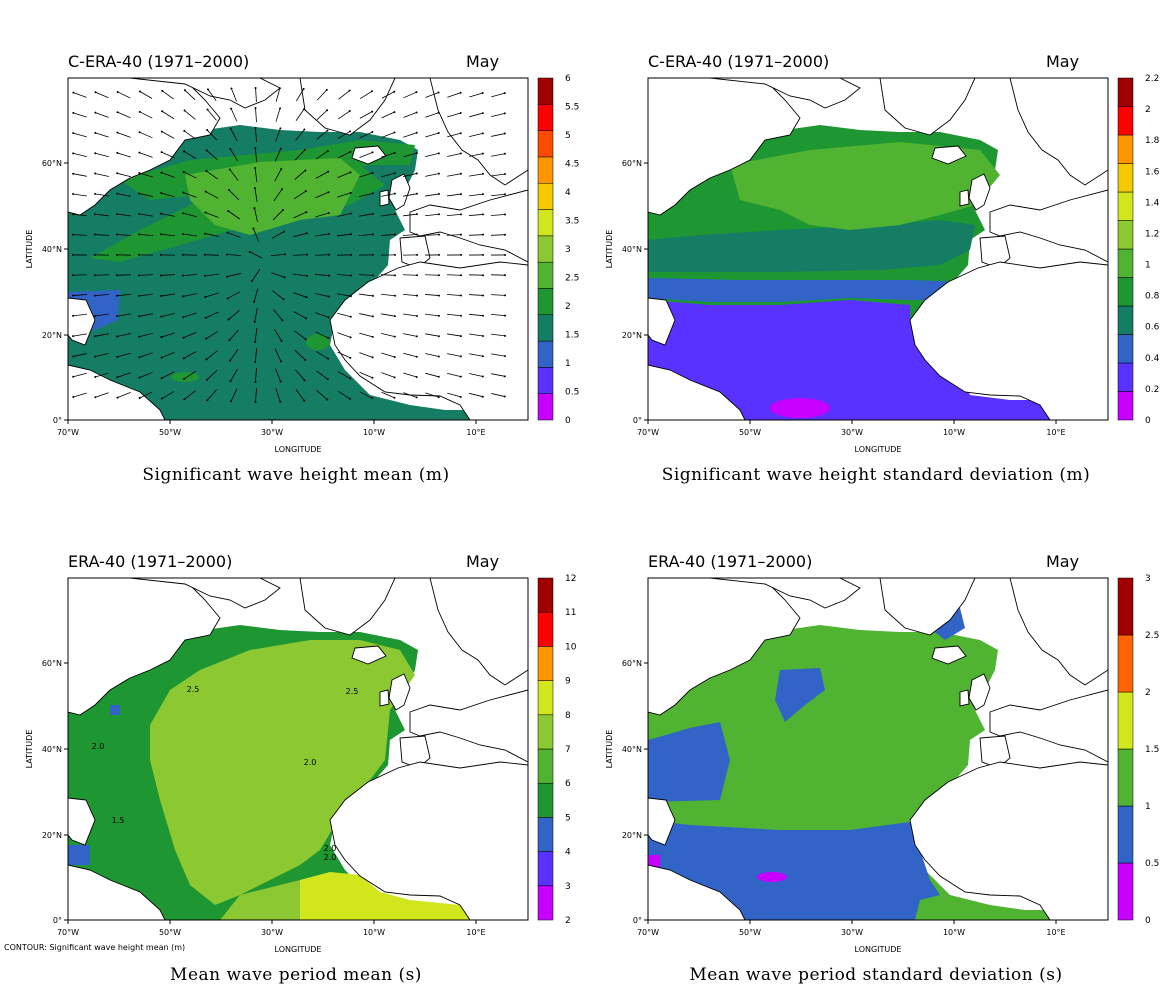 The height and width of the screenshot is (1000, 1160). What do you see at coordinates (282, 772) in the screenshot?
I see `field-6to7` at bounding box center [282, 772].